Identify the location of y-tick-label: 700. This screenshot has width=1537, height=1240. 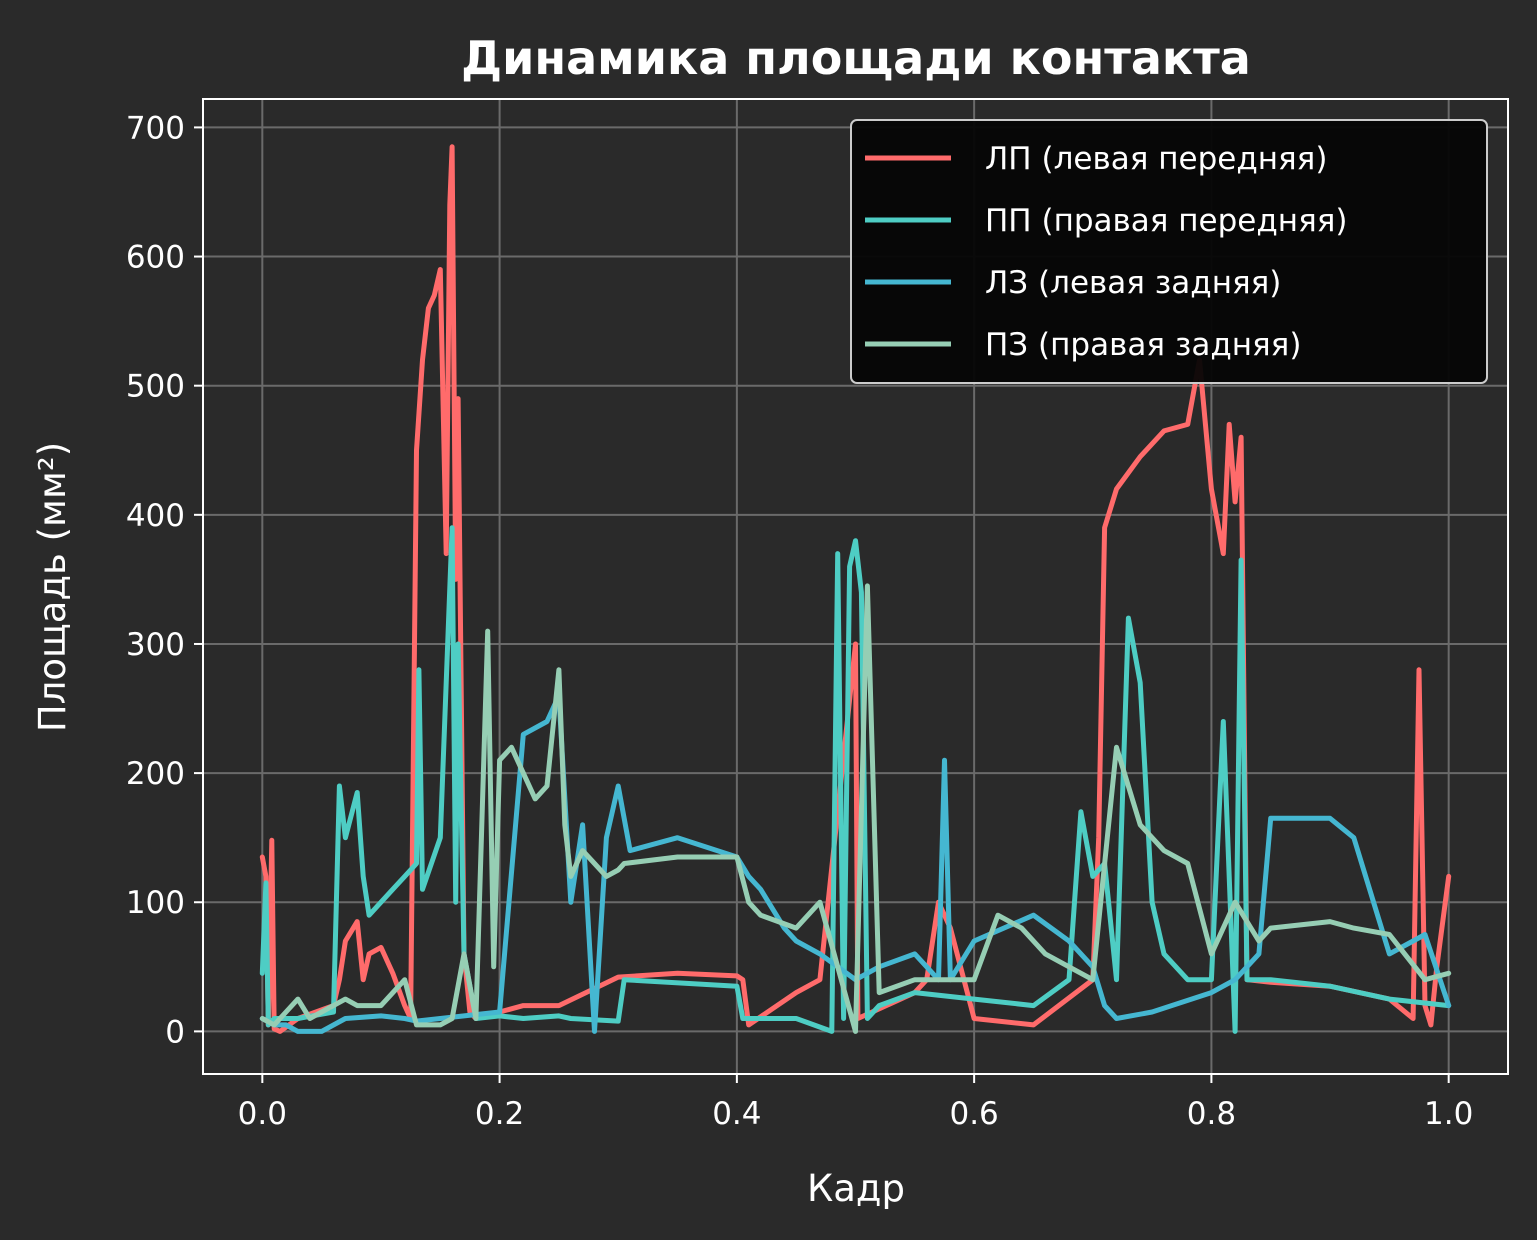
(155, 128).